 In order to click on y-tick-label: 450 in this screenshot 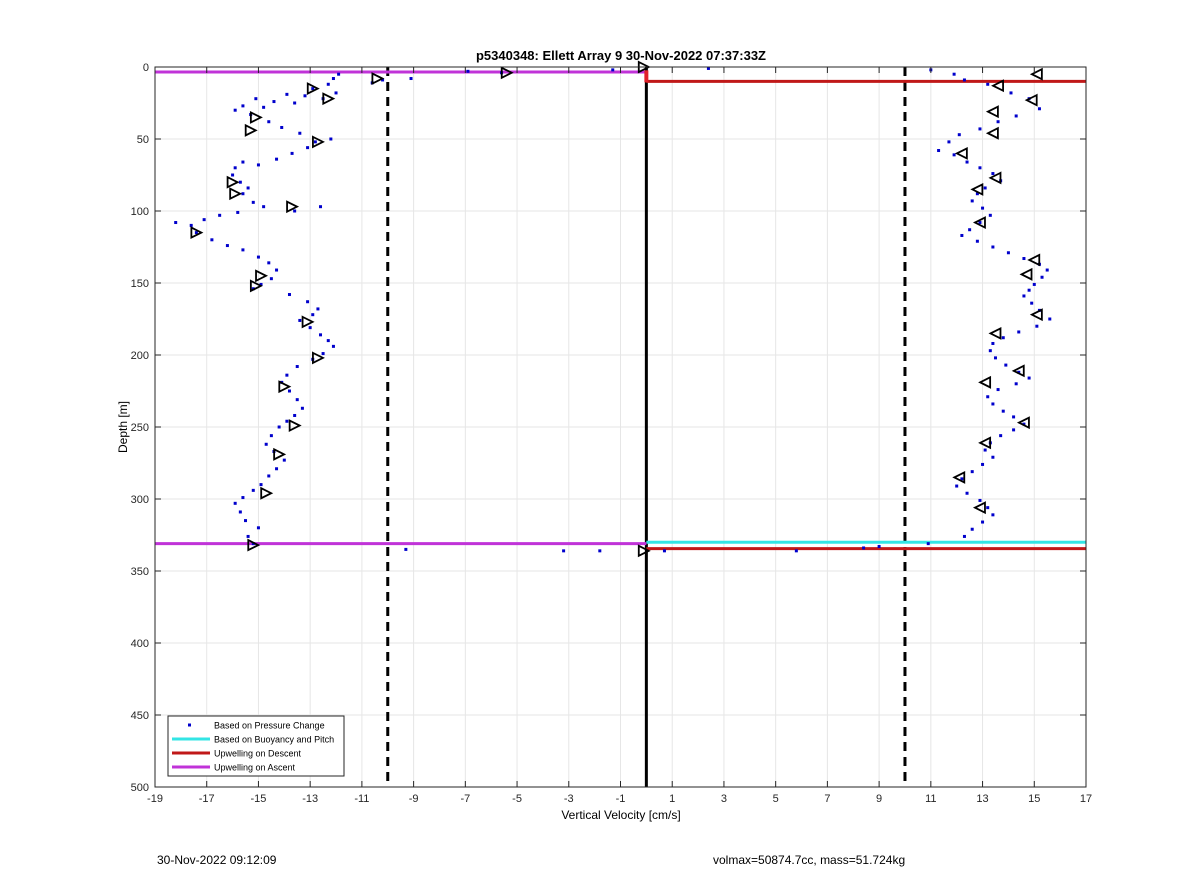, I will do `click(140, 716)`.